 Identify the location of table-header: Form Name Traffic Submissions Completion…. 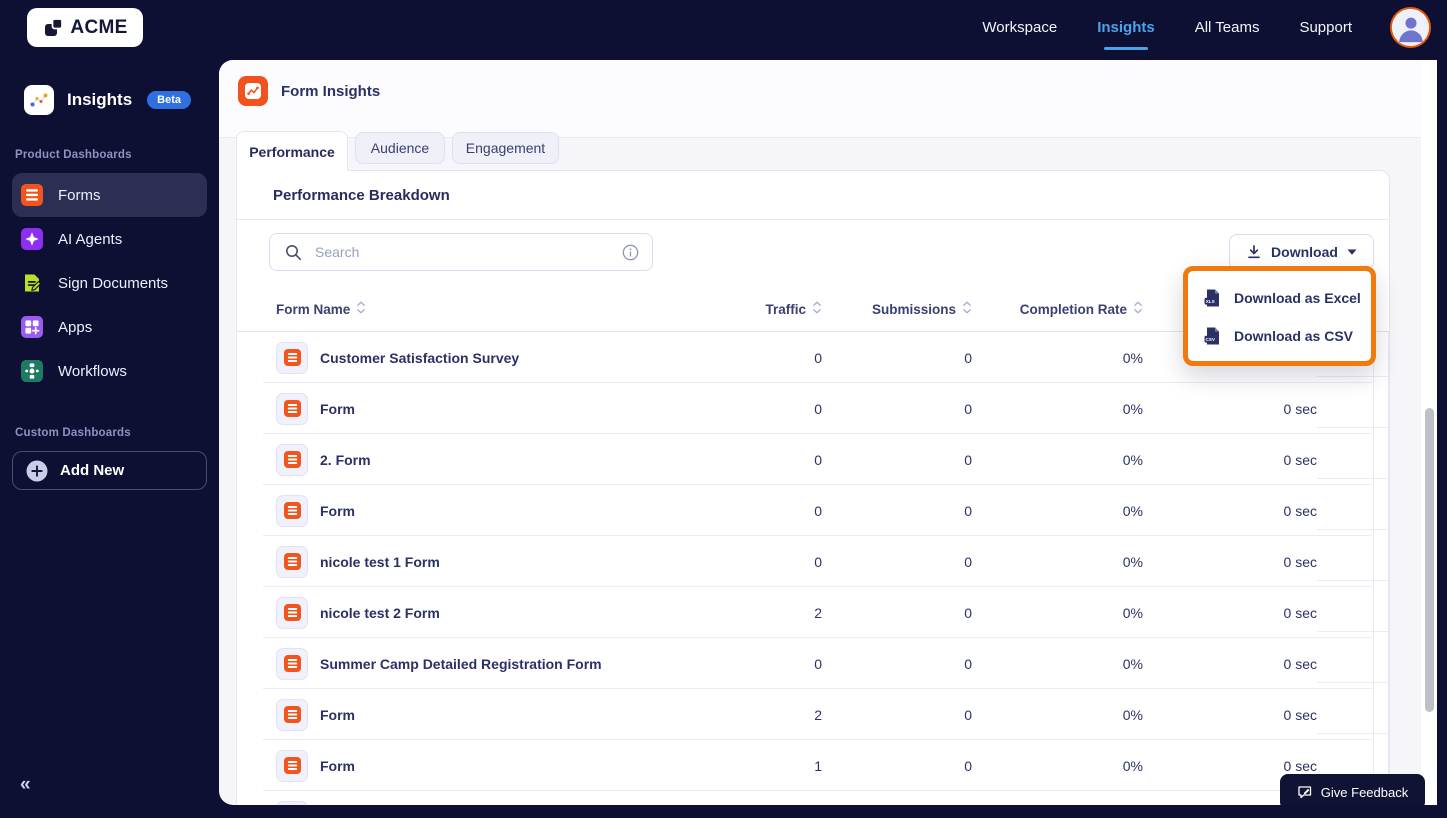
(813, 309).